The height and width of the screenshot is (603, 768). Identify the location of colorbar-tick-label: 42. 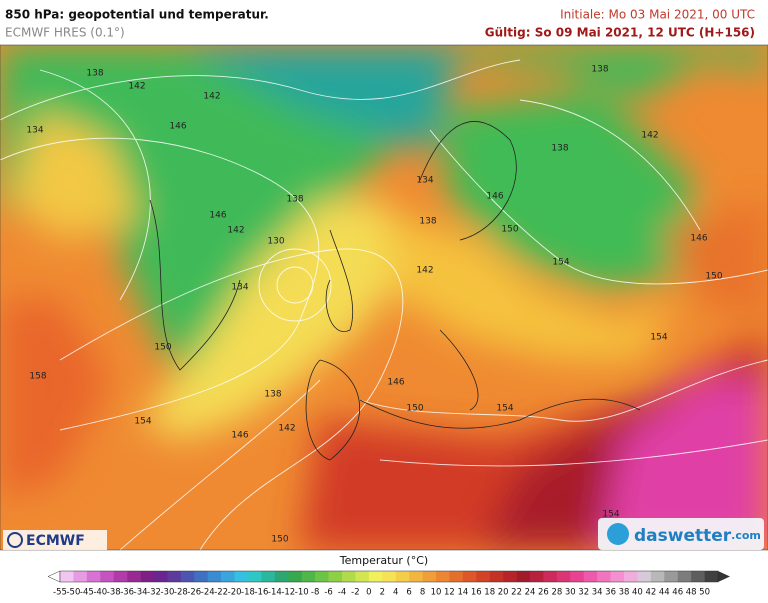
(650, 593).